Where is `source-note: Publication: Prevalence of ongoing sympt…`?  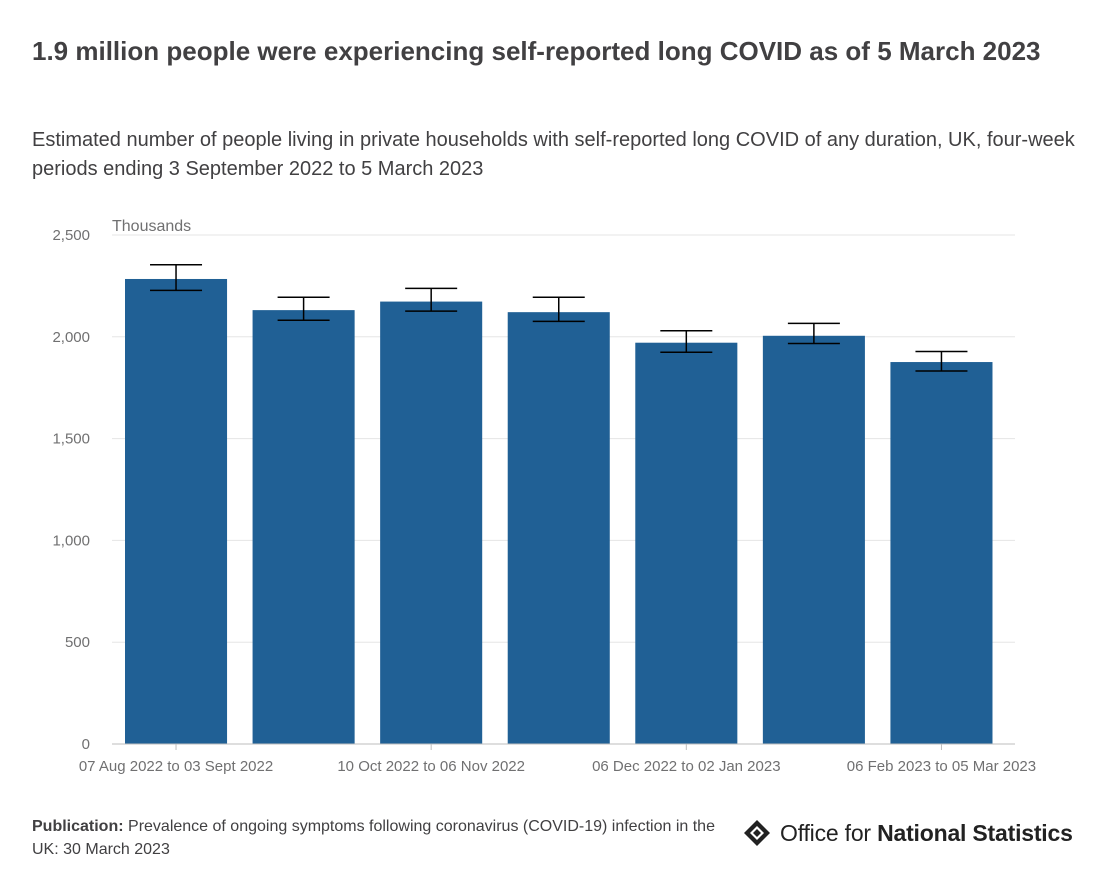
source-note: Publication: Prevalence of ongoing sympt… is located at coordinates (382, 838).